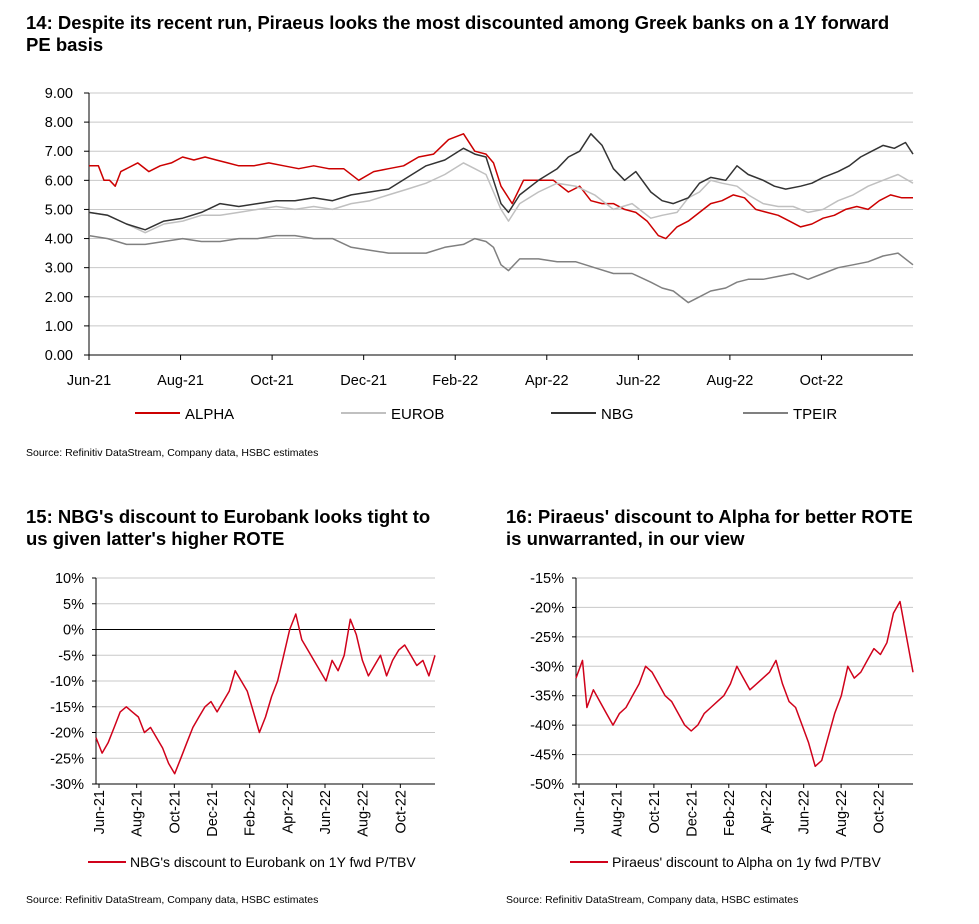 Image resolution: width=979 pixels, height=924 pixels. What do you see at coordinates (744, 684) in the screenshot?
I see `chart16-series-line` at bounding box center [744, 684].